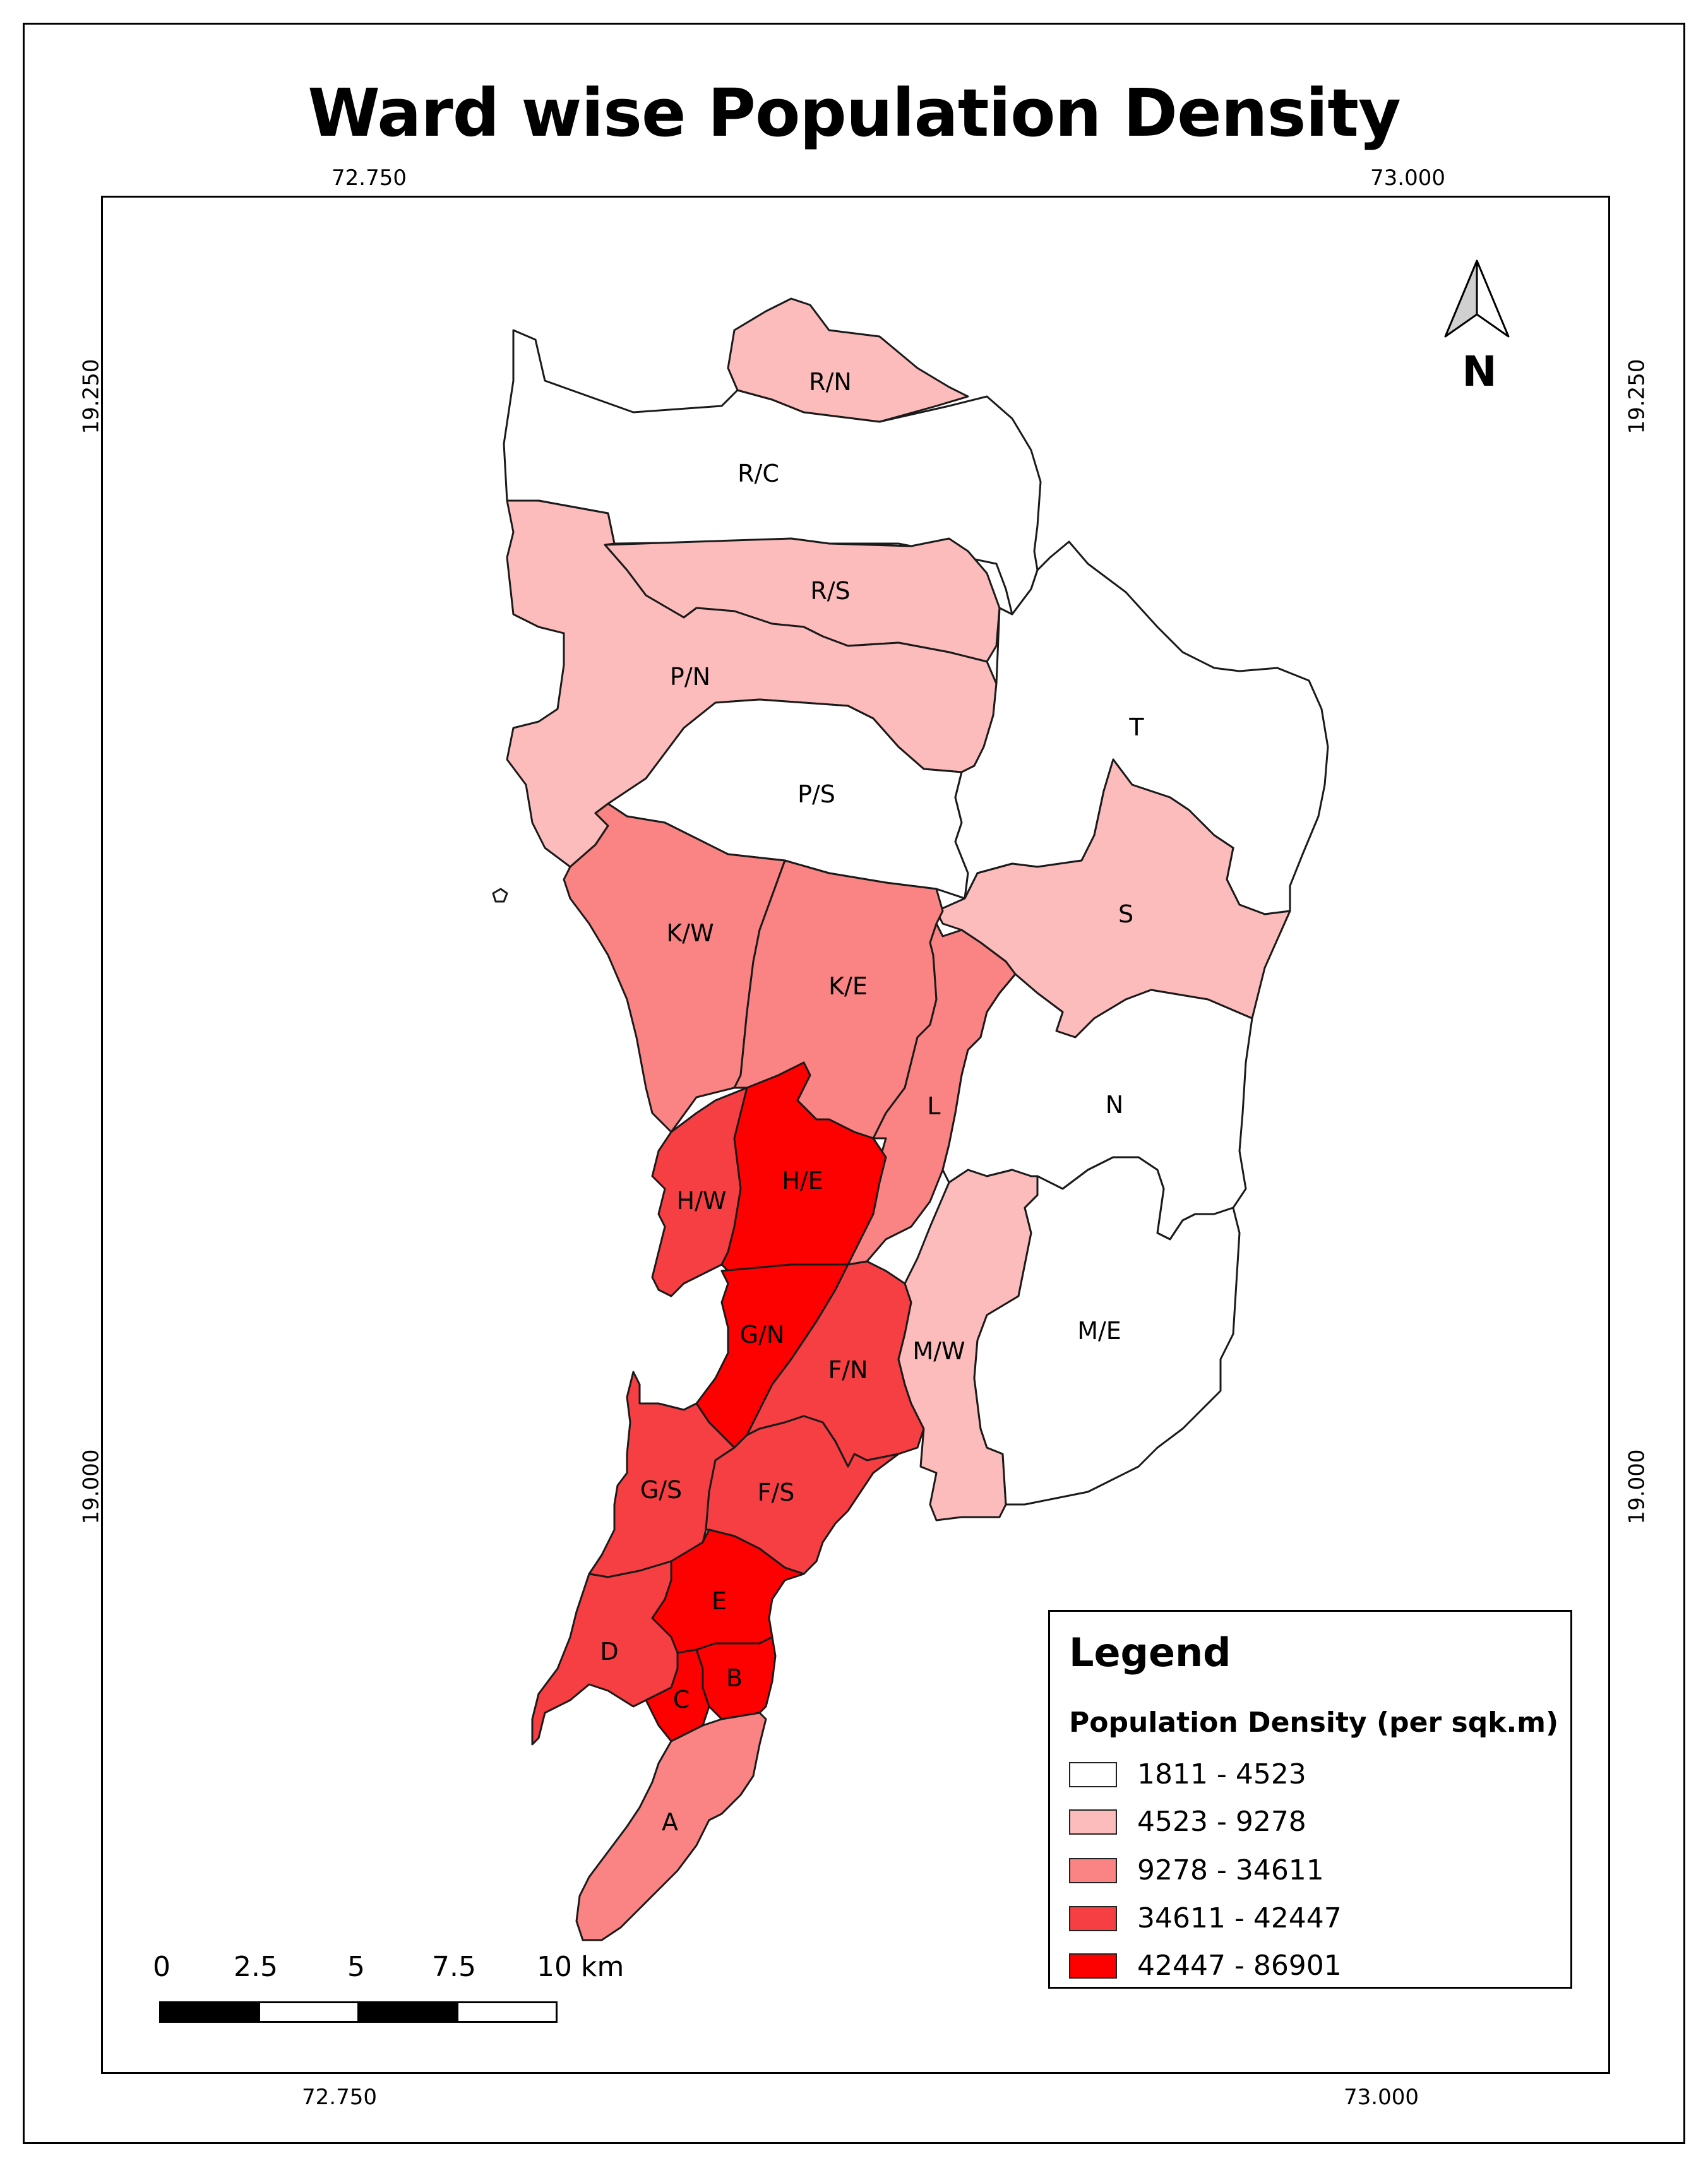 The width and height of the screenshot is (1708, 2168). What do you see at coordinates (670, 1822) in the screenshot?
I see `ward-label-a: A` at bounding box center [670, 1822].